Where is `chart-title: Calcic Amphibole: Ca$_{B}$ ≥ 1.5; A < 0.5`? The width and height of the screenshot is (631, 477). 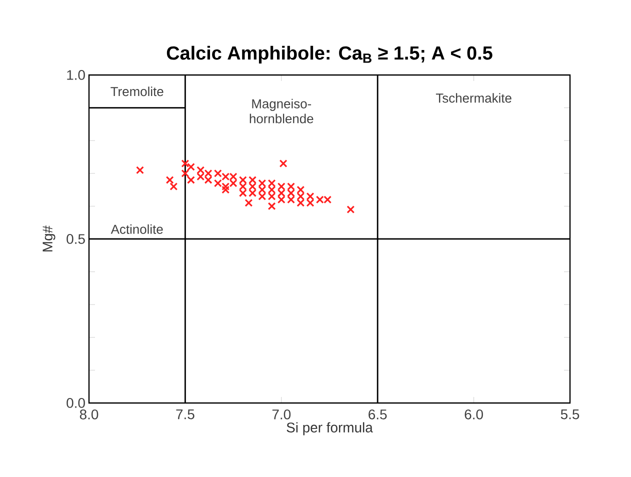
chart-title: Calcic Amphibole: Ca$_{B}$ ≥ 1.5; A < 0.5 is located at coordinates (329, 55).